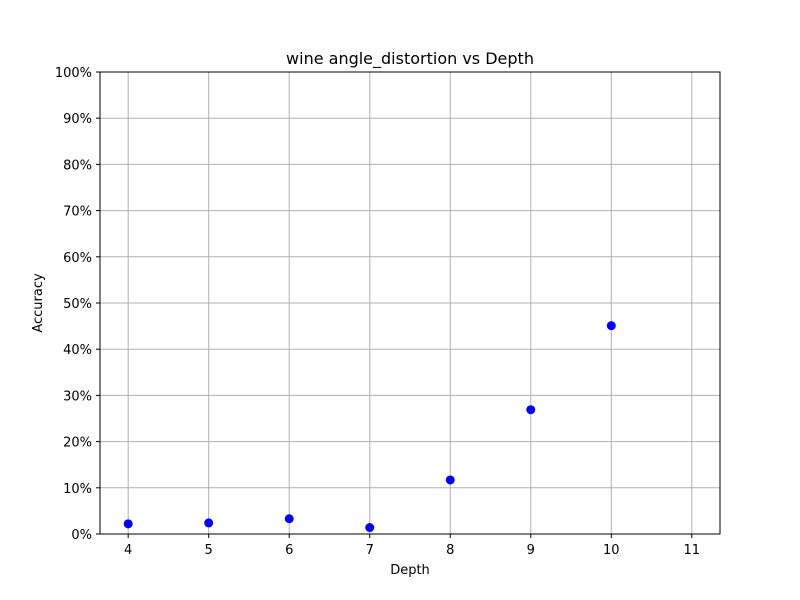  What do you see at coordinates (410, 570) in the screenshot?
I see `x-axis-label: Depth` at bounding box center [410, 570].